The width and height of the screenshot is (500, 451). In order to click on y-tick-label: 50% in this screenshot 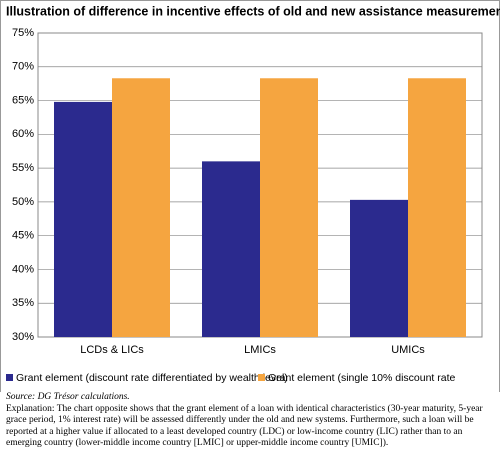, I will do `click(23, 202)`.